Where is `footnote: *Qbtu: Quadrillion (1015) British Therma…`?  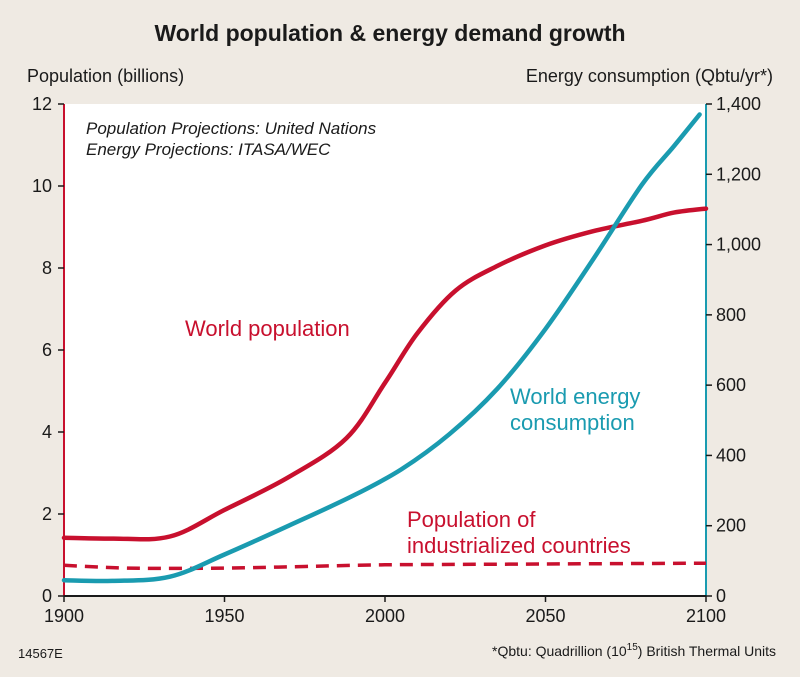
footnote: *Qbtu: Quadrillion (1015) British Therma… is located at coordinates (634, 650).